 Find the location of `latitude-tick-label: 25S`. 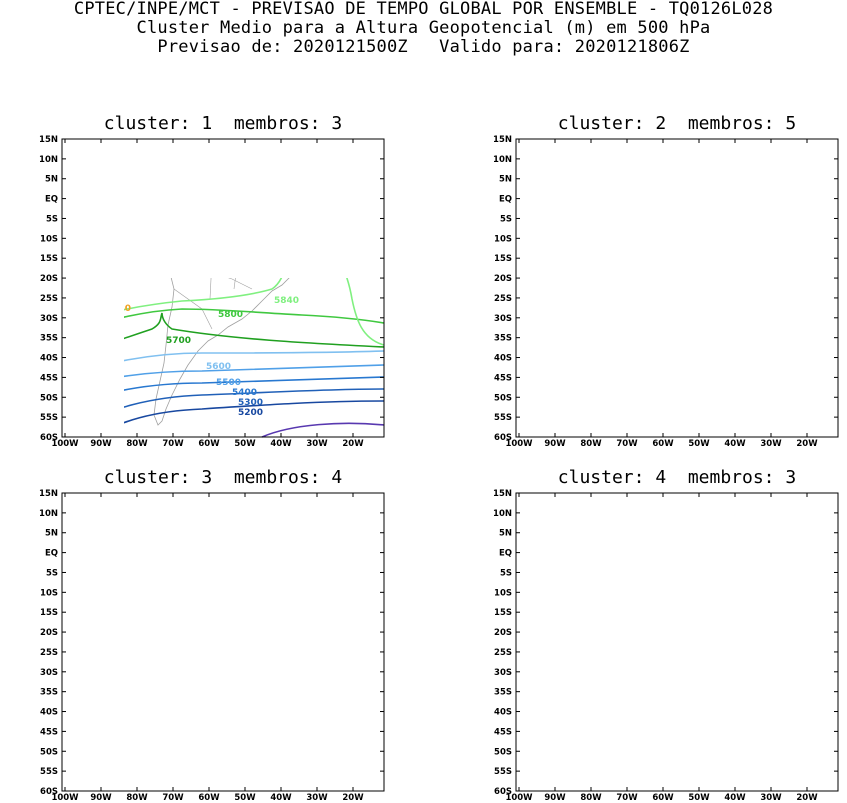

latitude-tick-label: 25S is located at coordinates (503, 299).